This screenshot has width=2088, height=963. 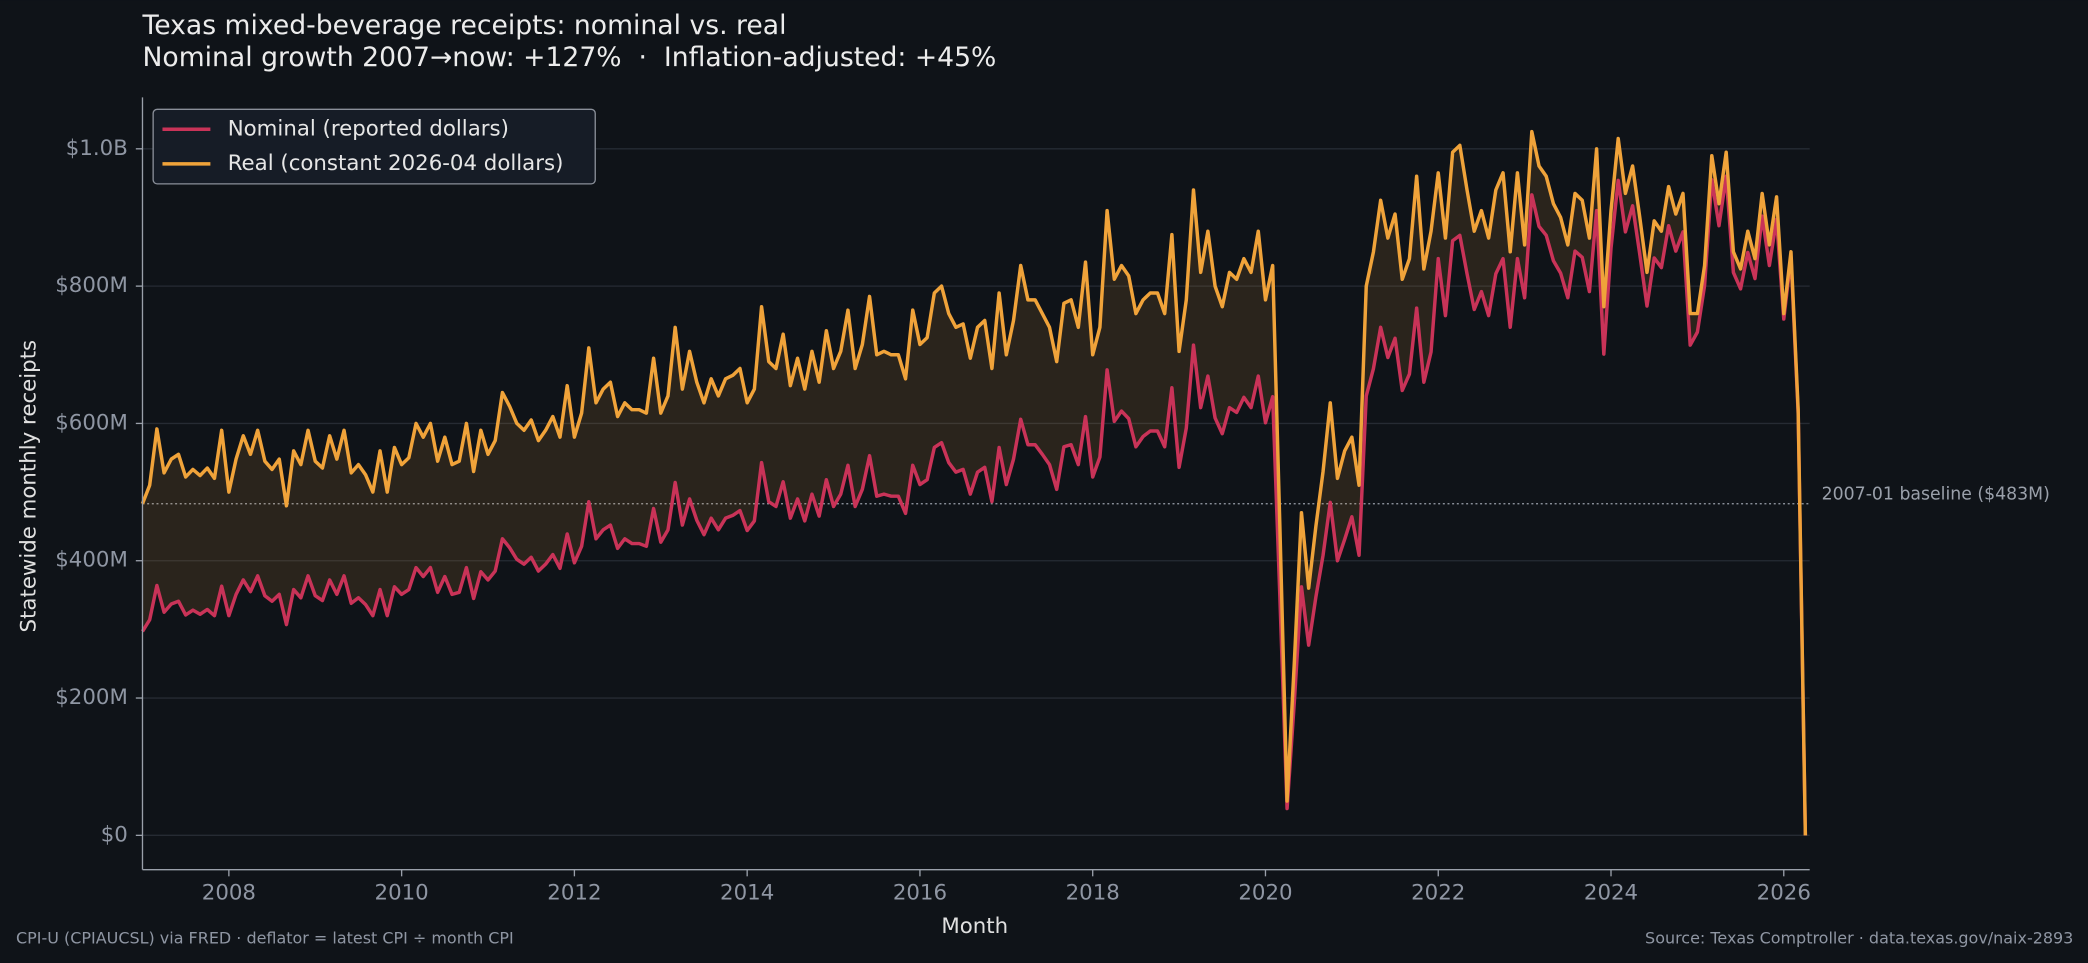 What do you see at coordinates (747, 893) in the screenshot?
I see `x-tick-label: 2014` at bounding box center [747, 893].